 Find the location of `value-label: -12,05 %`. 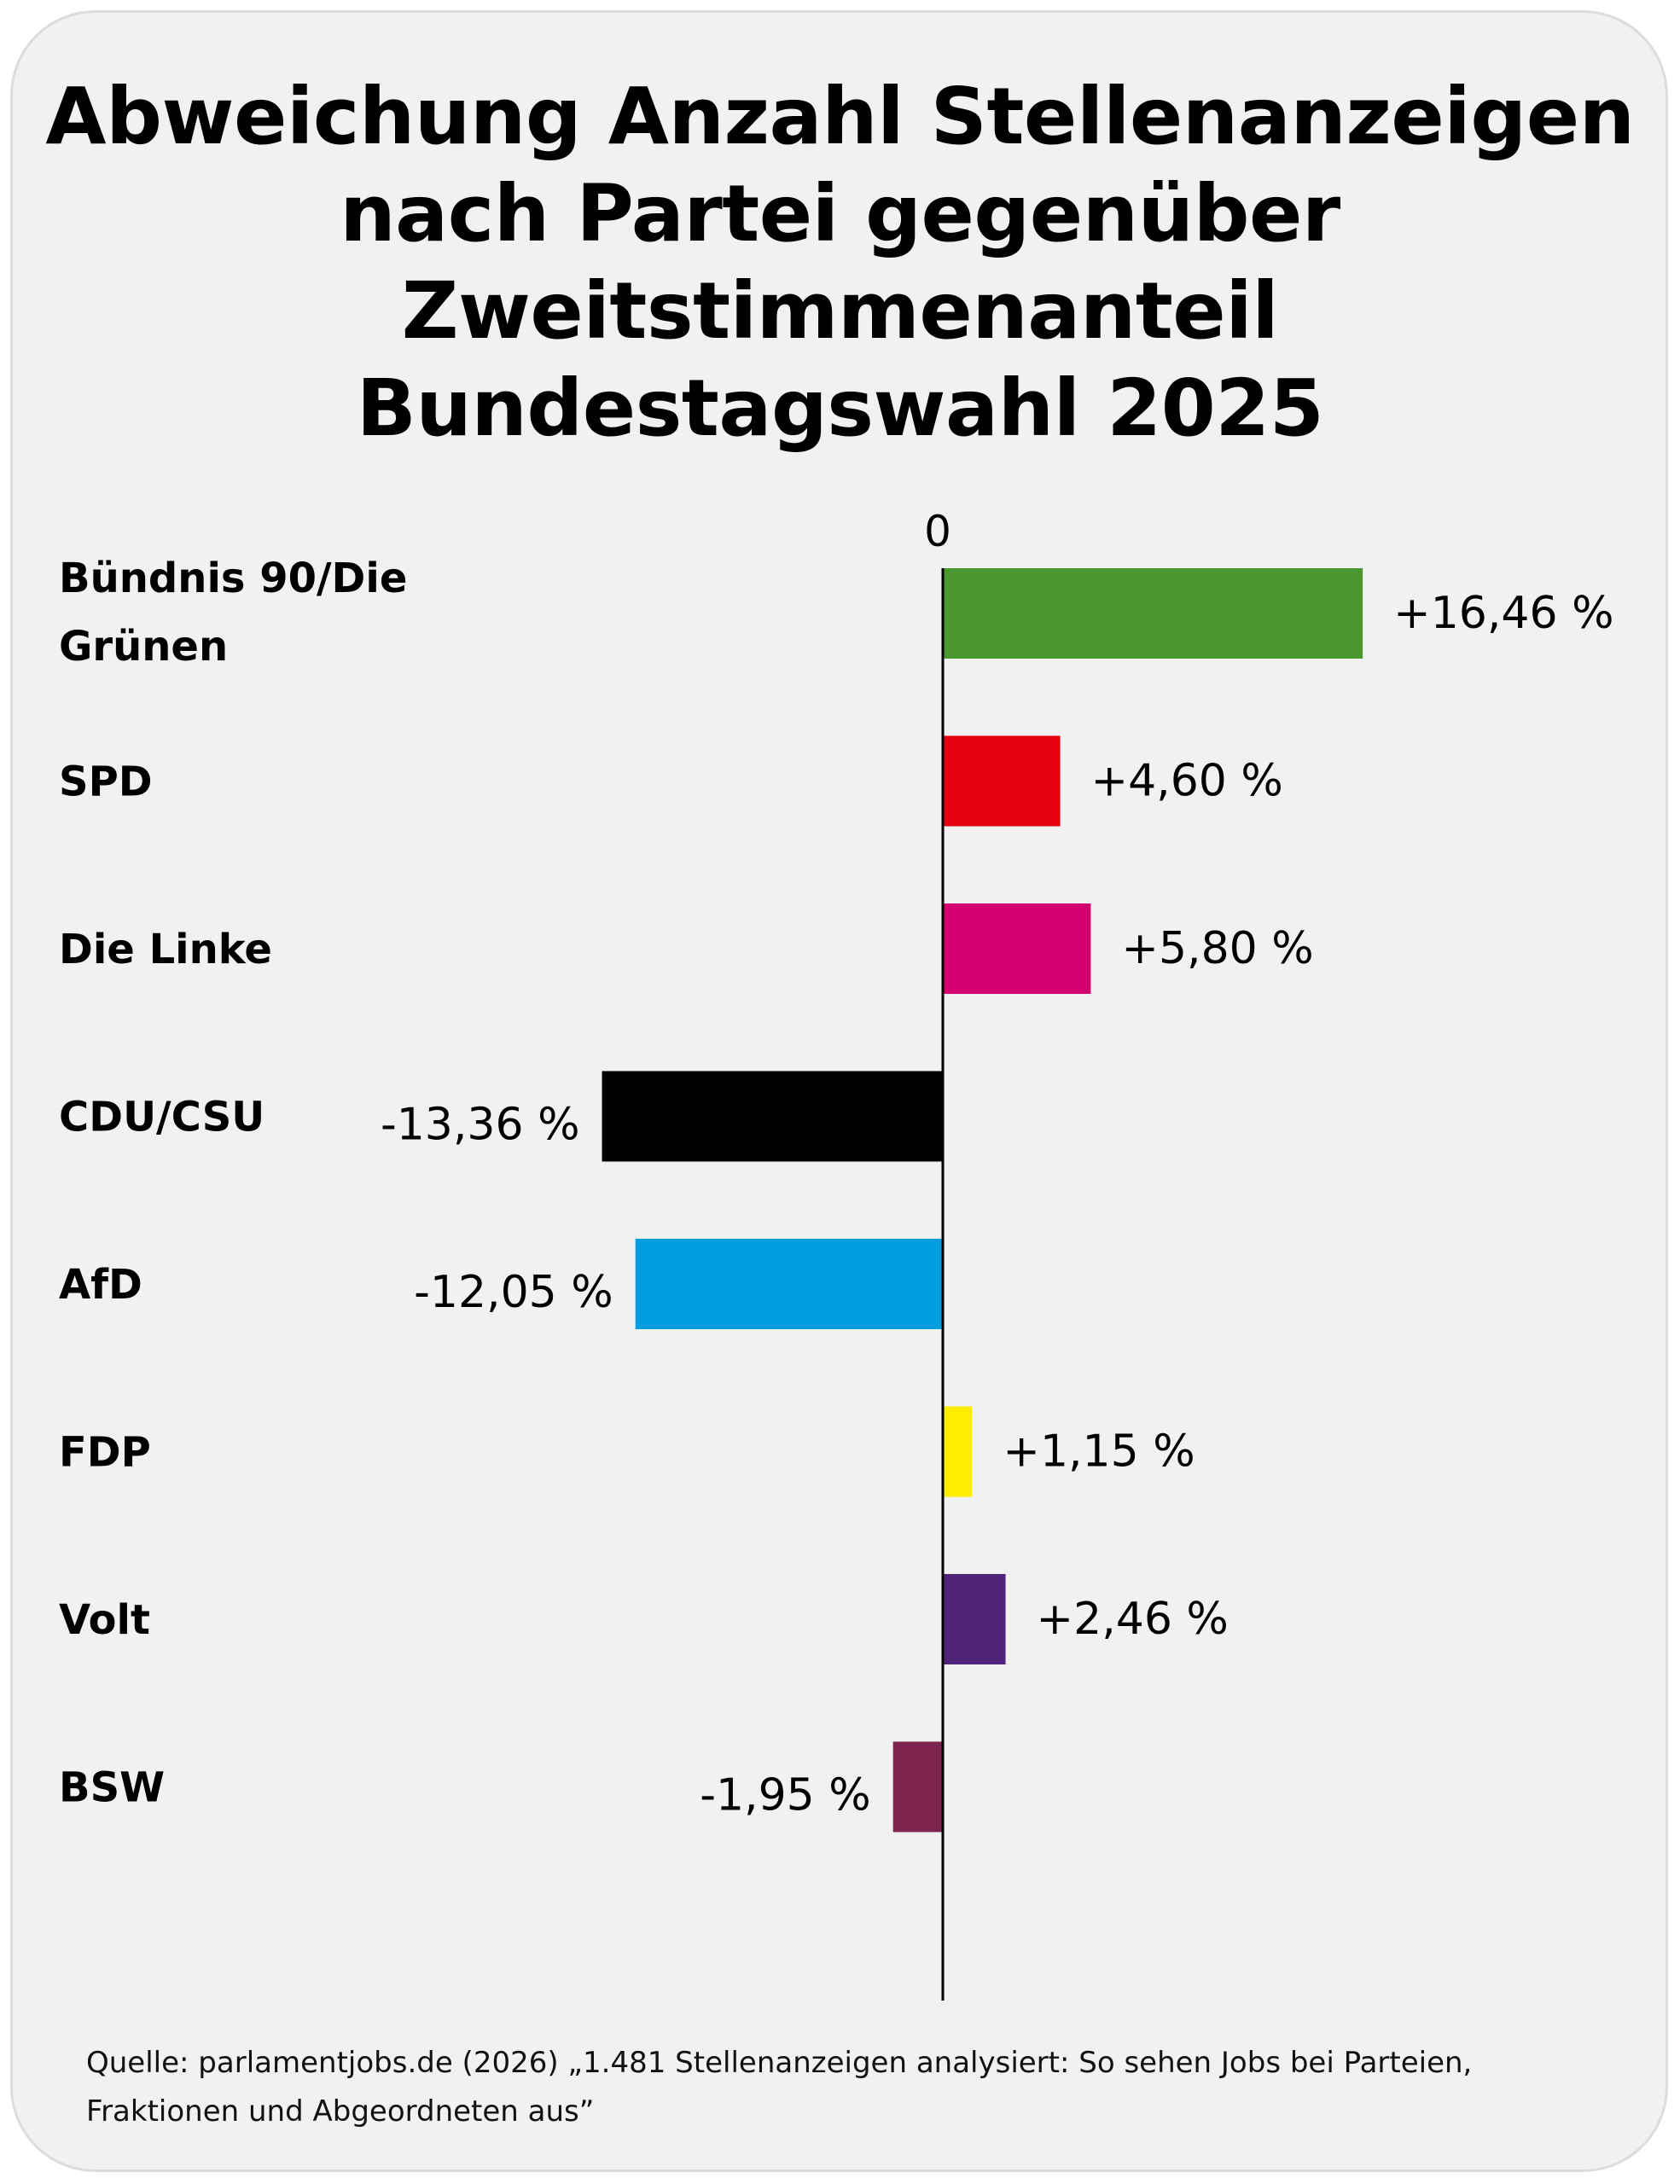

value-label: -12,05 % is located at coordinates (513, 1292).